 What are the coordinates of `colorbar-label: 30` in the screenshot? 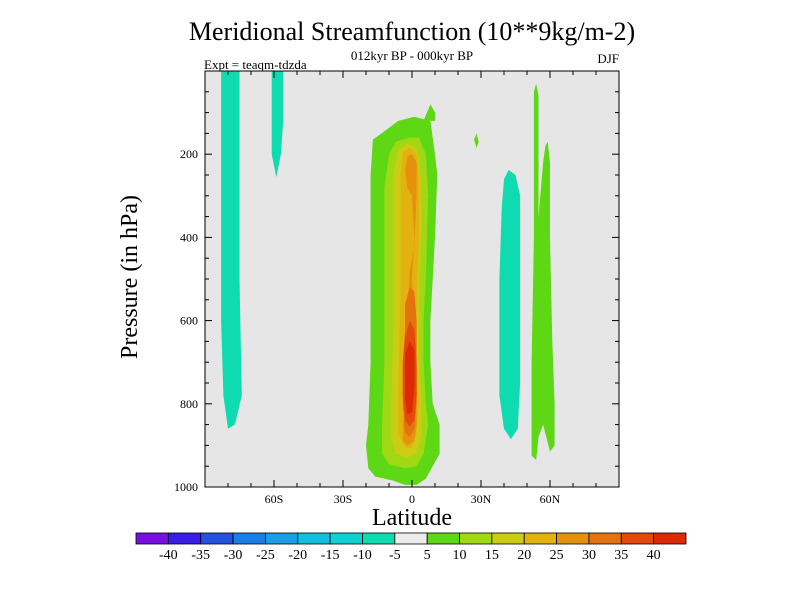 It's located at (589, 555).